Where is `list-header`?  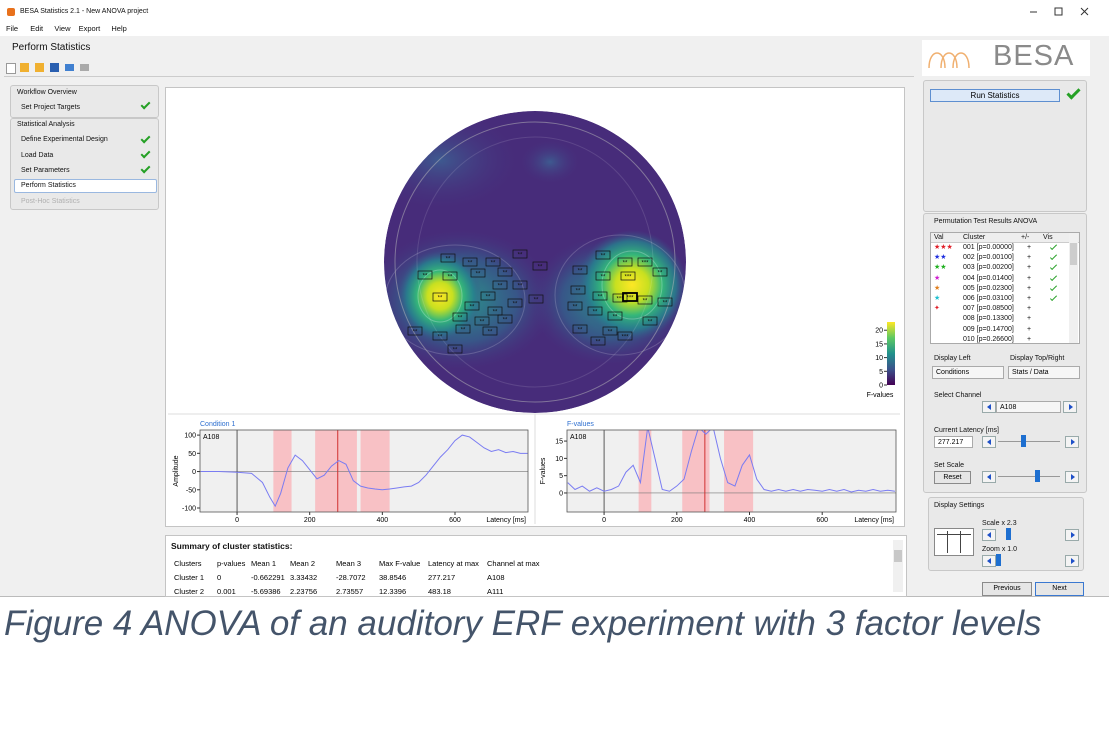 list-header is located at coordinates (1005, 238).